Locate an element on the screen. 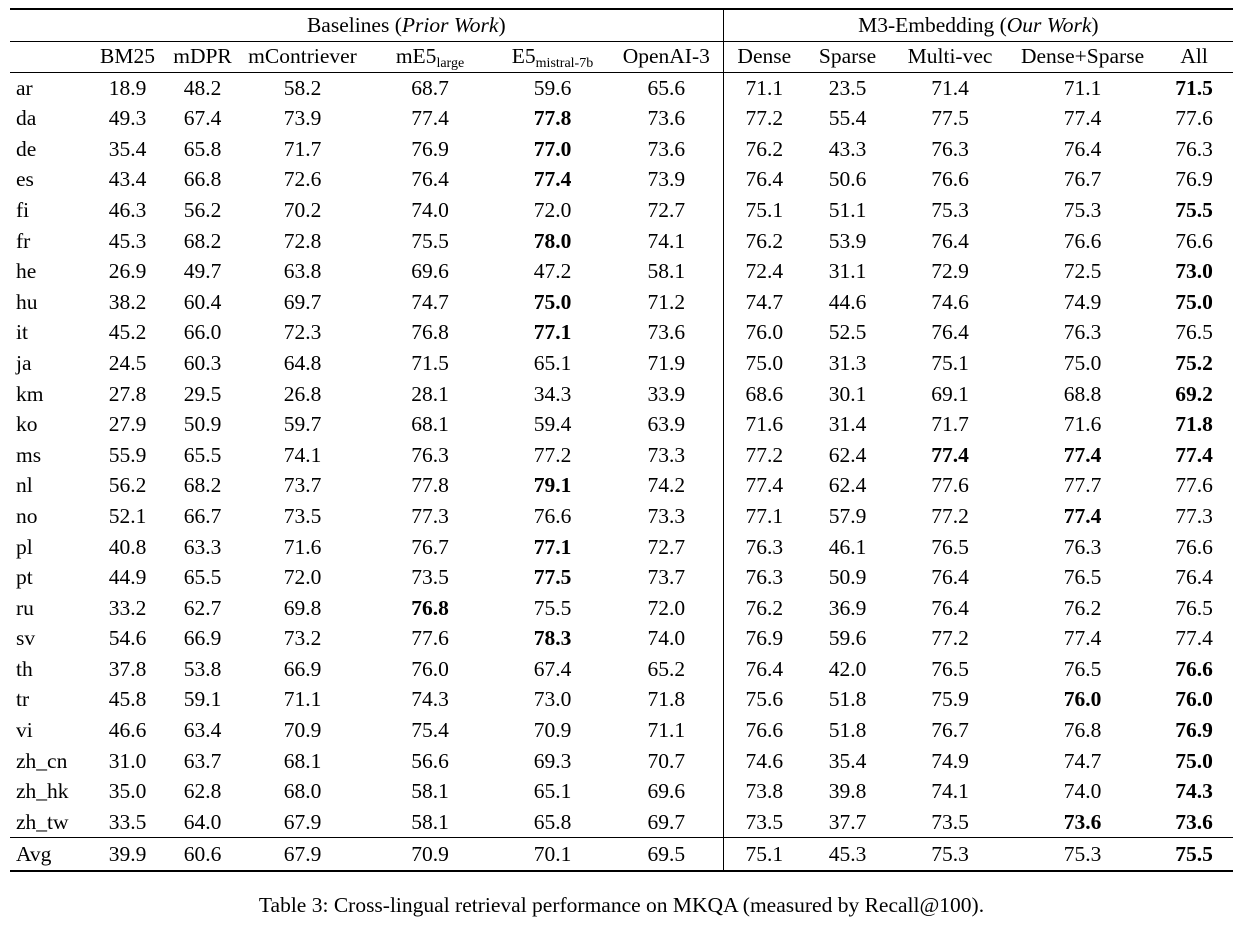 This screenshot has height=933, width=1243. value-cell: 31.4 is located at coordinates (847, 424).